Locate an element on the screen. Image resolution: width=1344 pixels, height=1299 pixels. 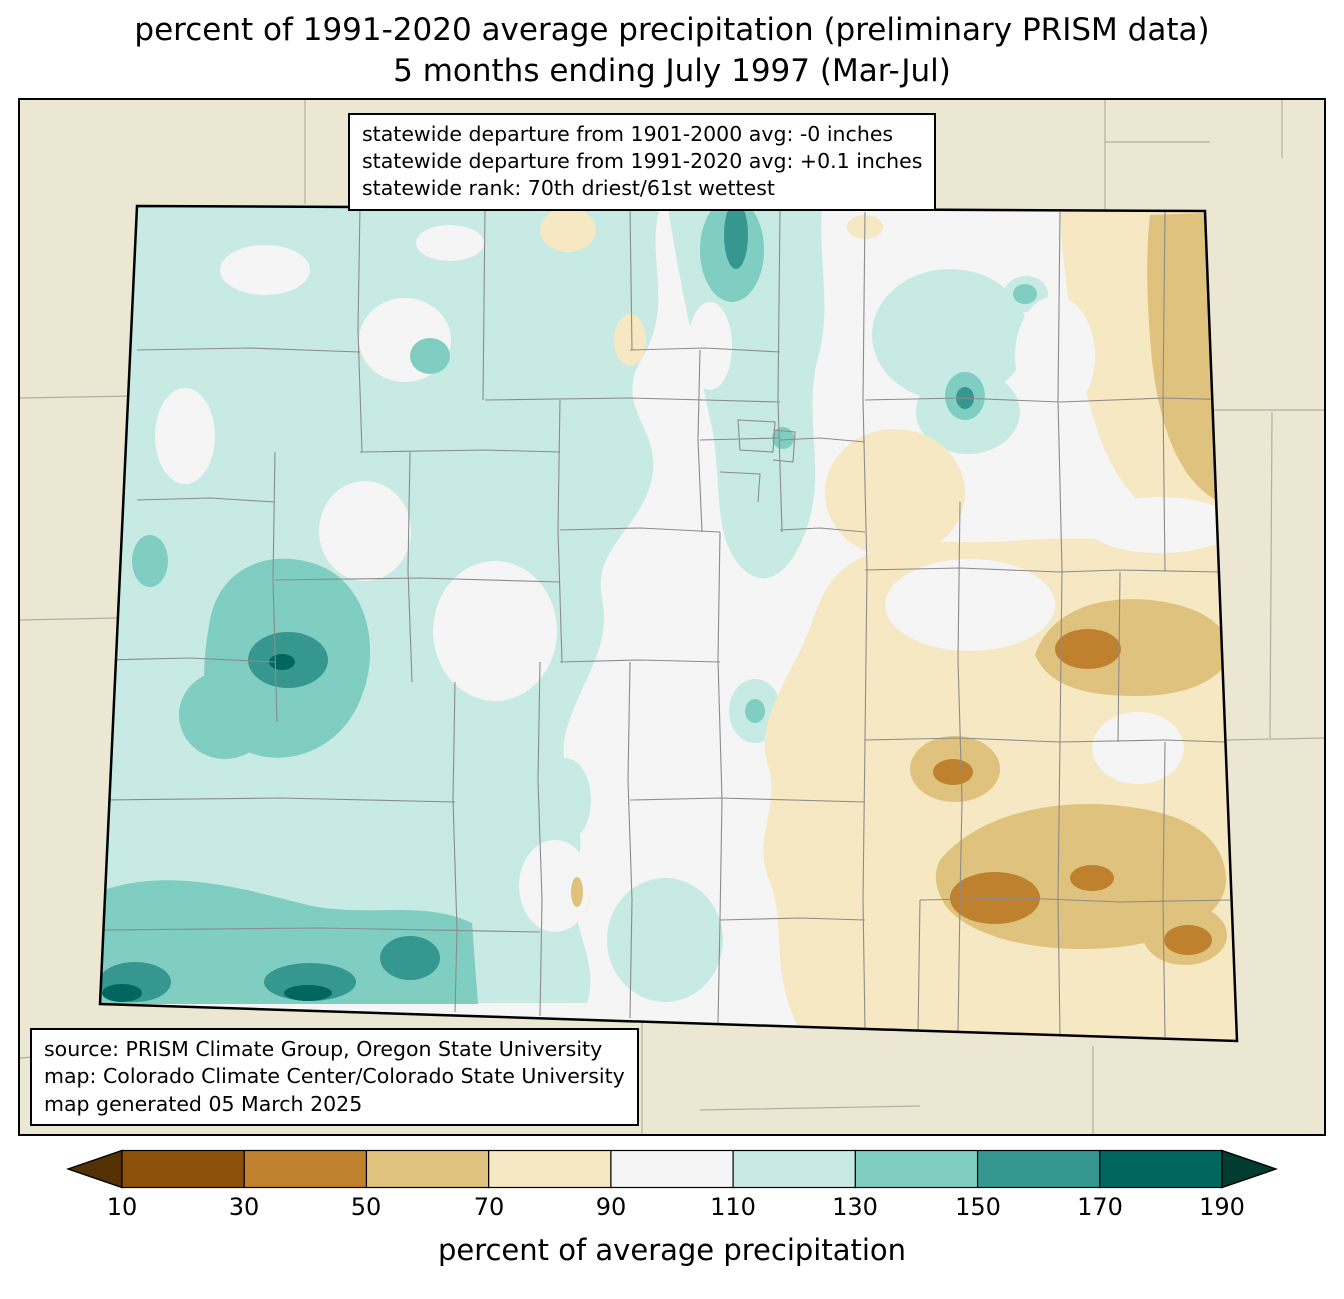
colorbar is located at coordinates (672, 1169).